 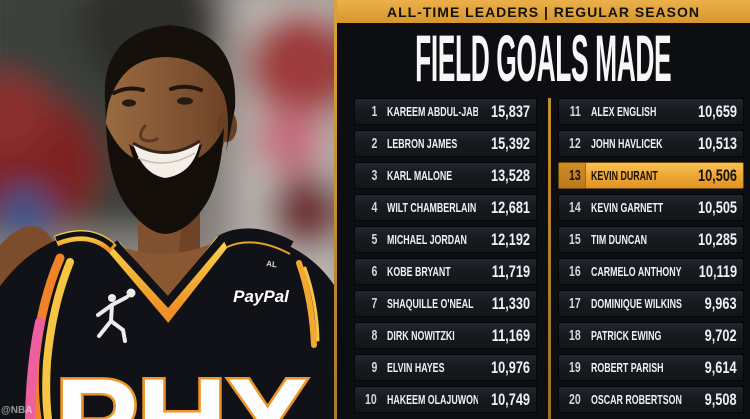 I want to click on rank-cell-text: 3, so click(x=374, y=175).